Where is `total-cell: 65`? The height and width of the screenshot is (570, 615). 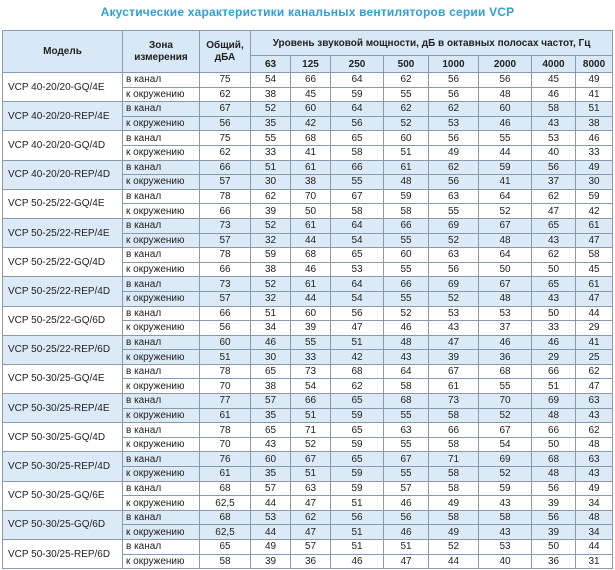
total-cell: 65 is located at coordinates (225, 547).